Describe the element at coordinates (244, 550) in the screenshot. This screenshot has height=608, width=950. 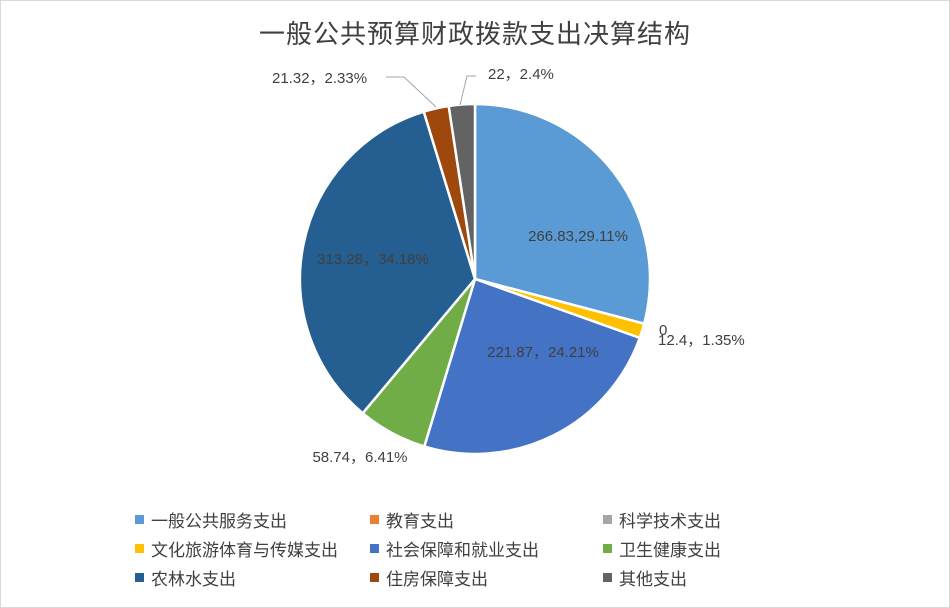
I see `legend-label: 文化旅游体育与传媒支出` at that location.